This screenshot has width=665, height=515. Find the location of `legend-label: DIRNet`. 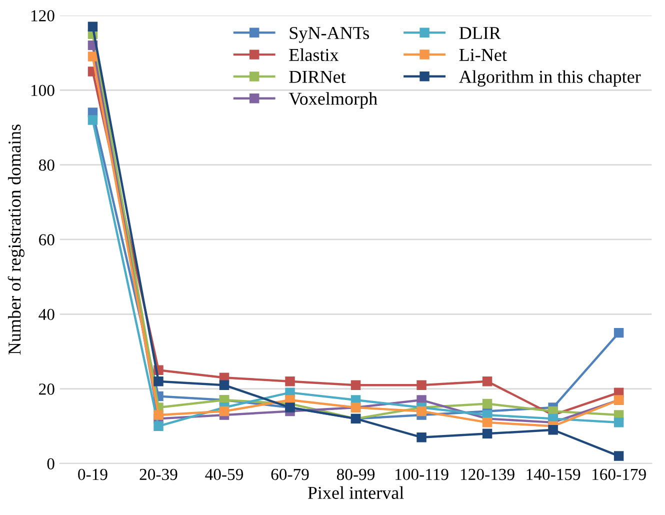

legend-label: DIRNet is located at coordinates (317, 76).